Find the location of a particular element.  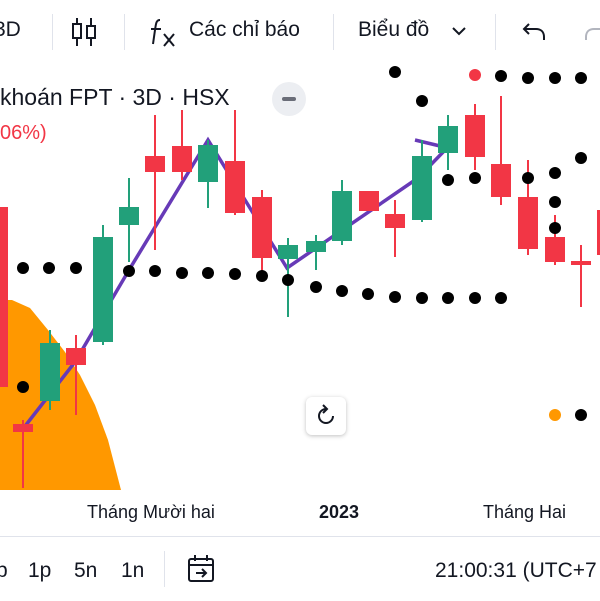

range-button: p is located at coordinates (4, 570).